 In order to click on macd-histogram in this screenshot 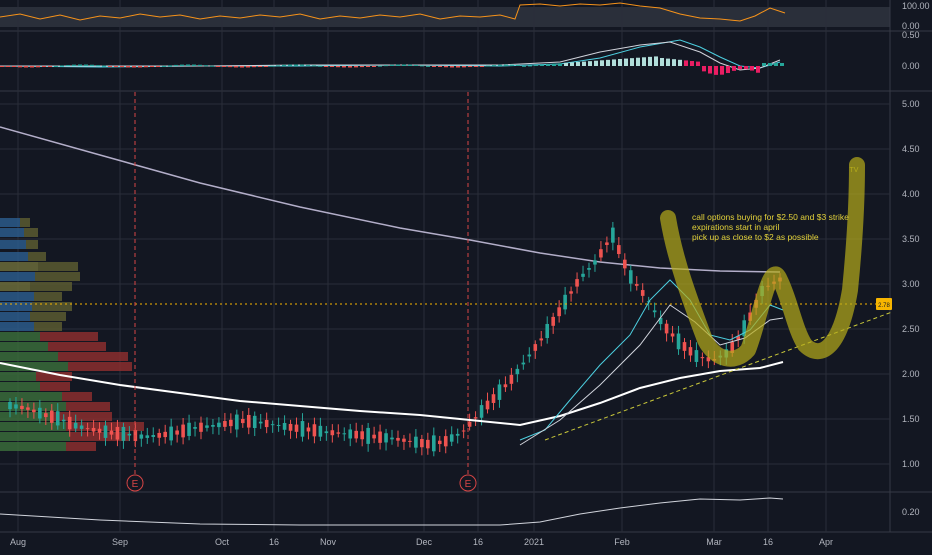, I will do `click(392, 65)`.